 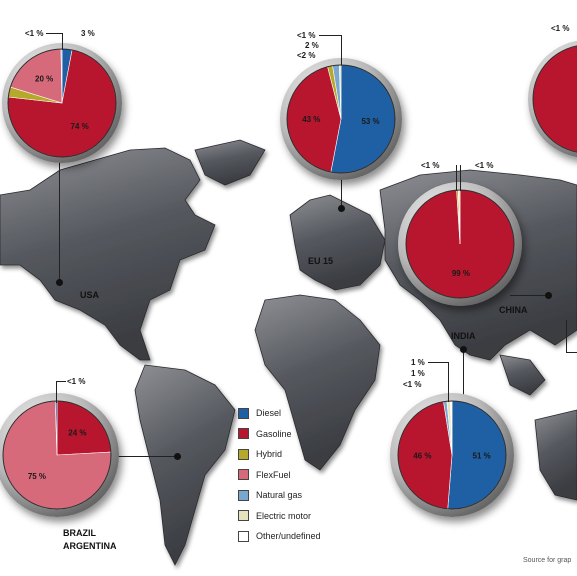 What do you see at coordinates (460, 244) in the screenshot?
I see `pie-chart-china: 99 %` at bounding box center [460, 244].